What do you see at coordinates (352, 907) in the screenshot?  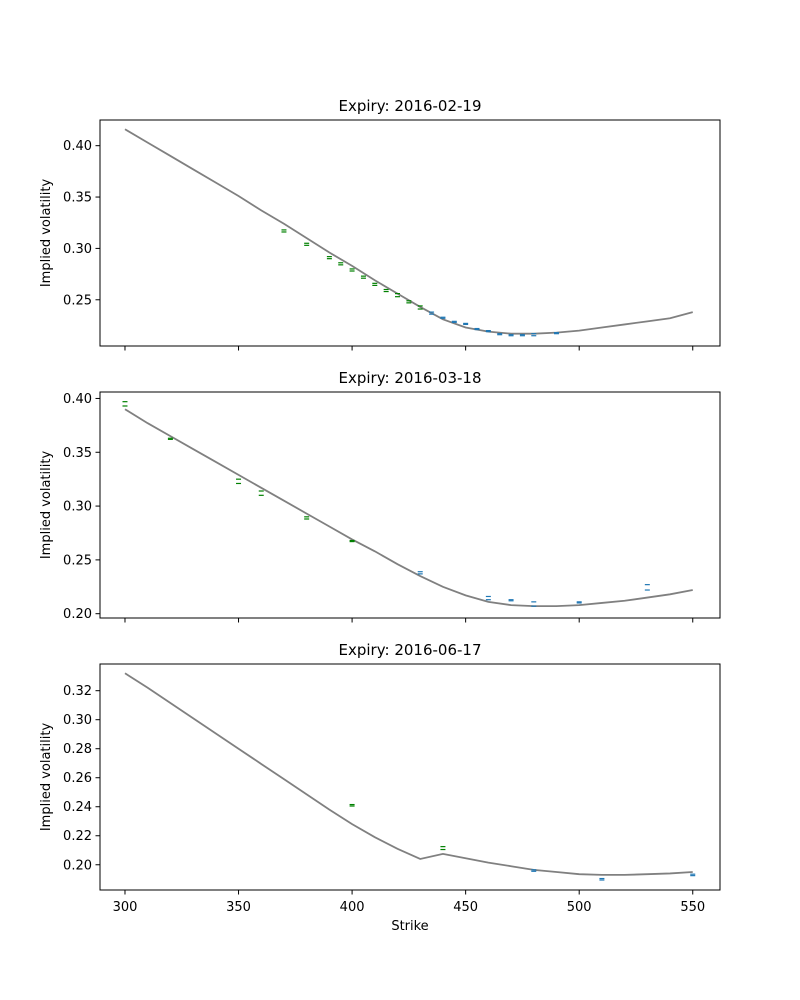 I see `x-tick-label: 400` at bounding box center [352, 907].